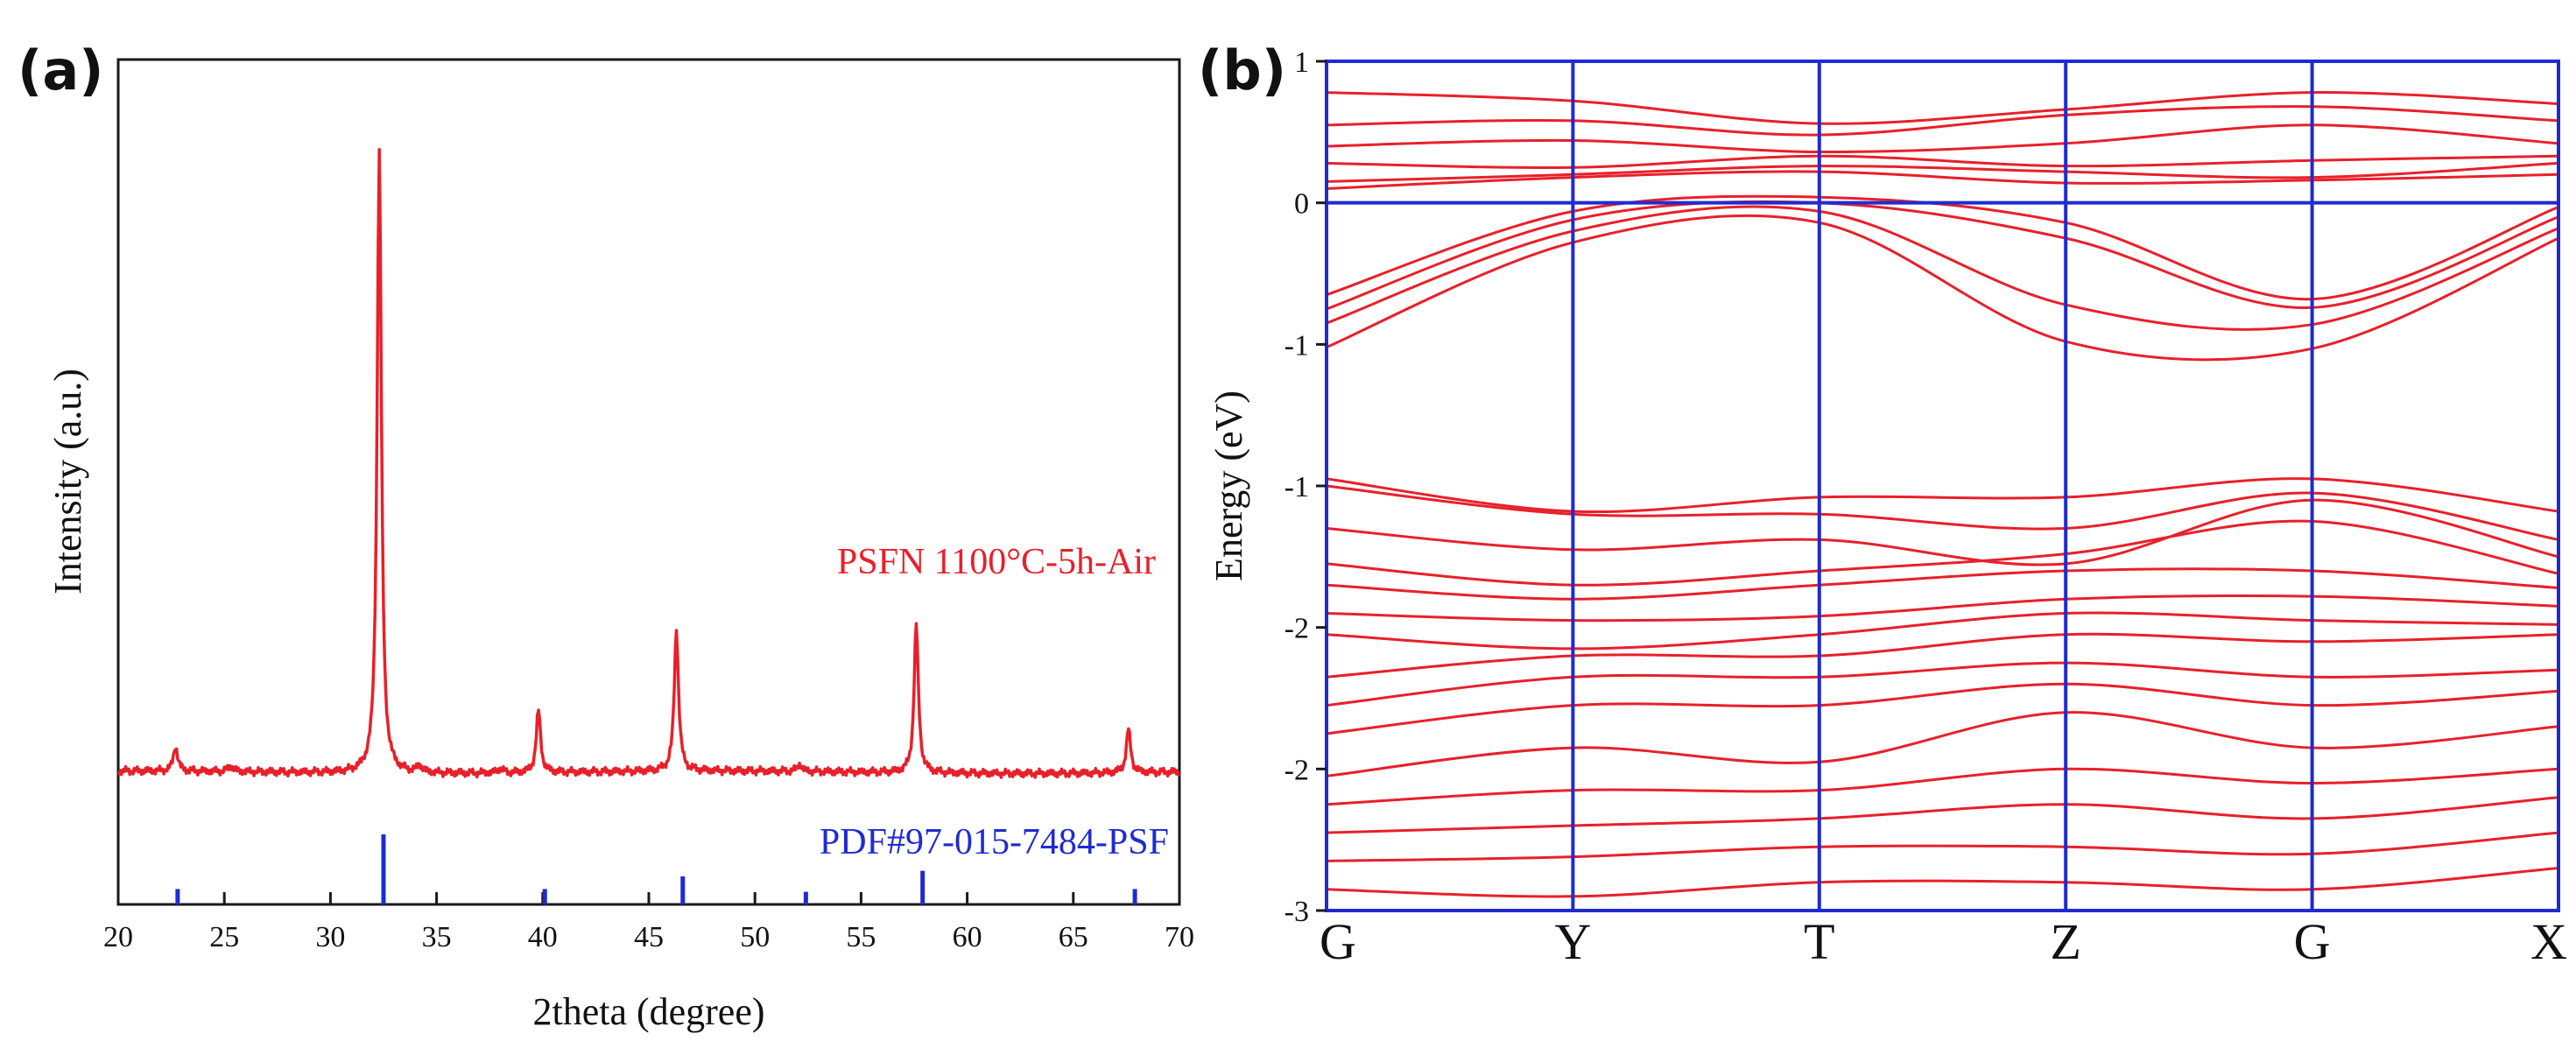  I want to click on y-tick-label: -3, so click(1296, 912).